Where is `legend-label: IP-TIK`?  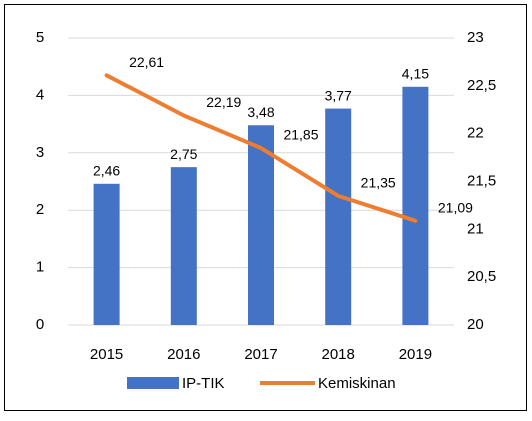
legend-label: IP-TIK is located at coordinates (203, 383).